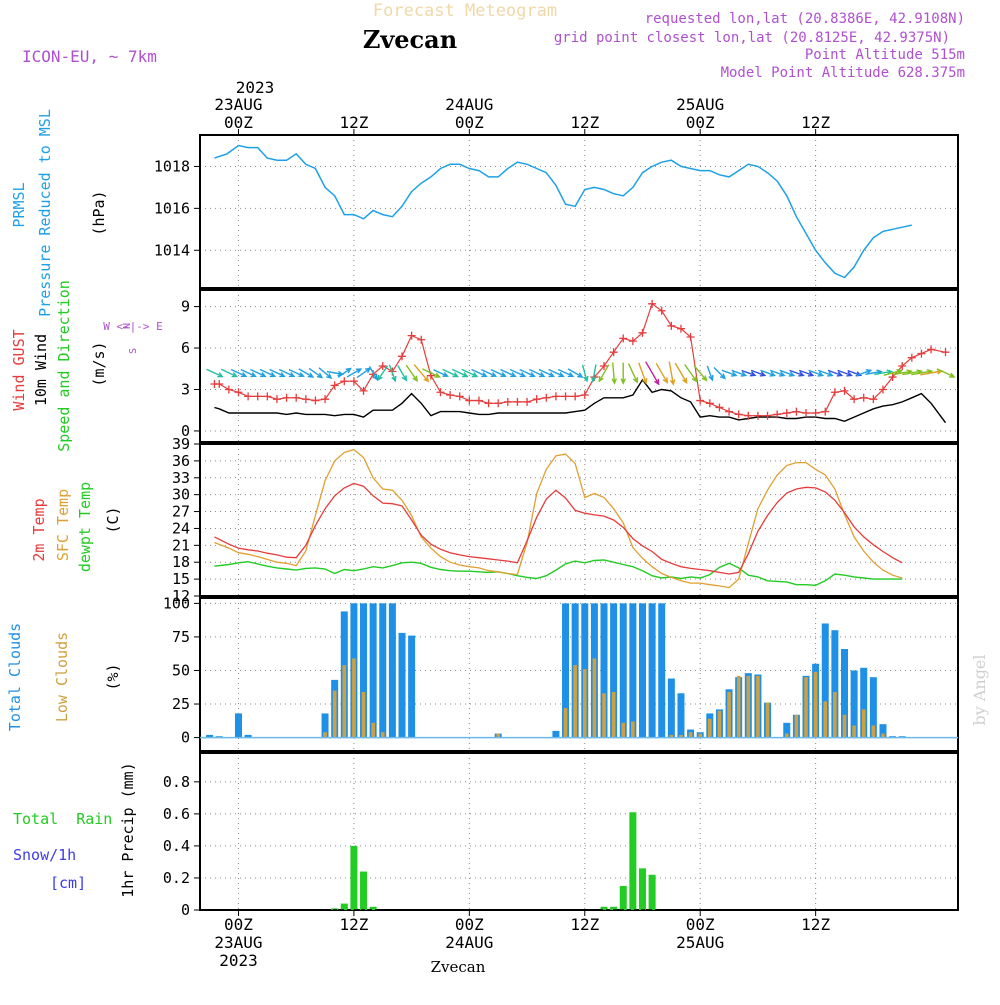 Image resolution: width=1000 pixels, height=1005 pixels. Describe the element at coordinates (410, 39) in the screenshot. I see `location-title: Zvecan` at that location.